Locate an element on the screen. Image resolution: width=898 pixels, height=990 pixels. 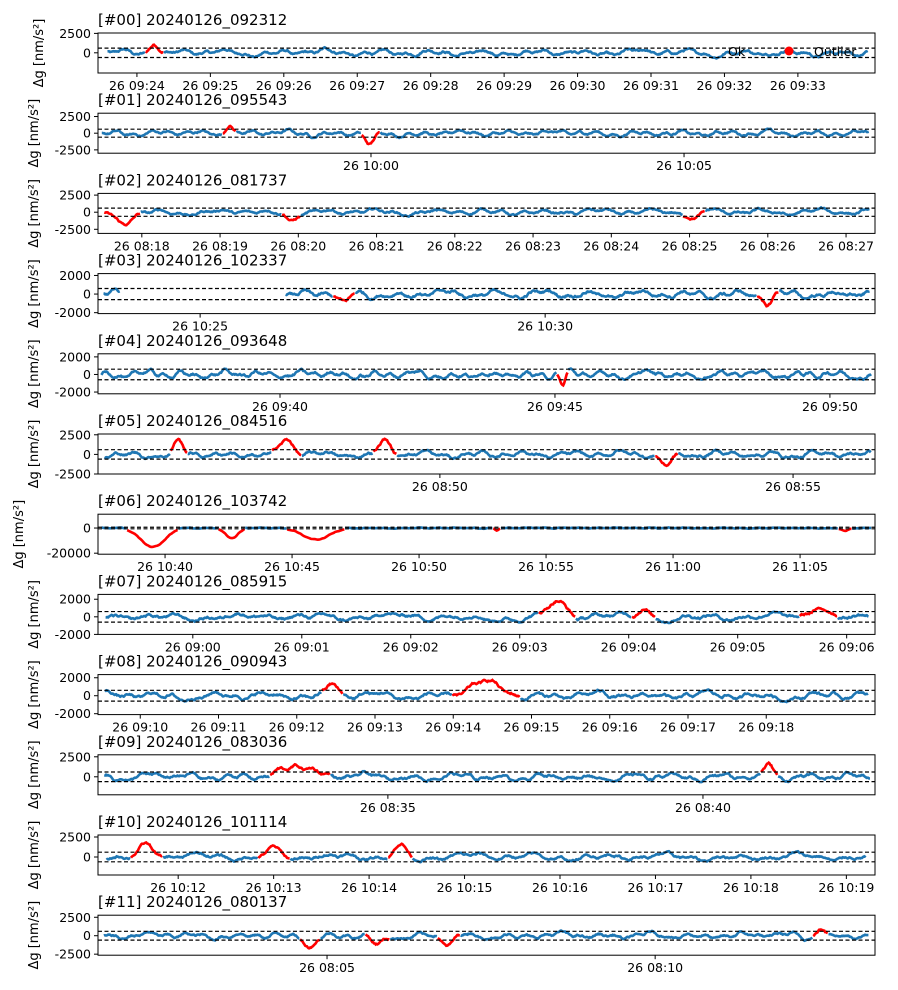
x-tick-label: 26 09:02 is located at coordinates (411, 646).